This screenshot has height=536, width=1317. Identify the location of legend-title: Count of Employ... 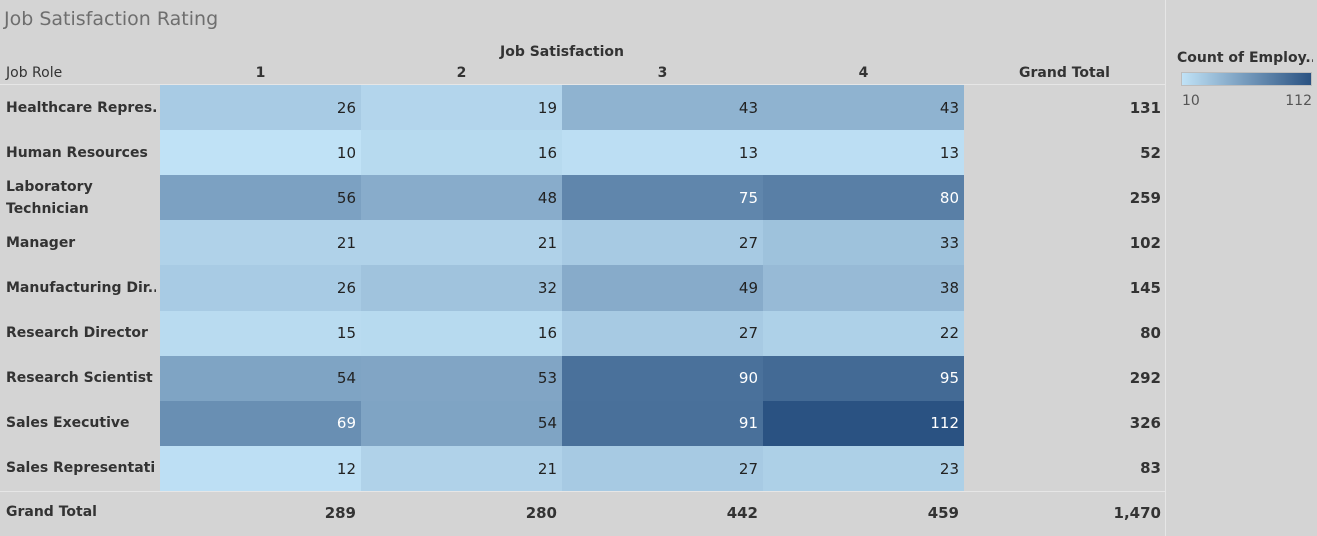
(1245, 58).